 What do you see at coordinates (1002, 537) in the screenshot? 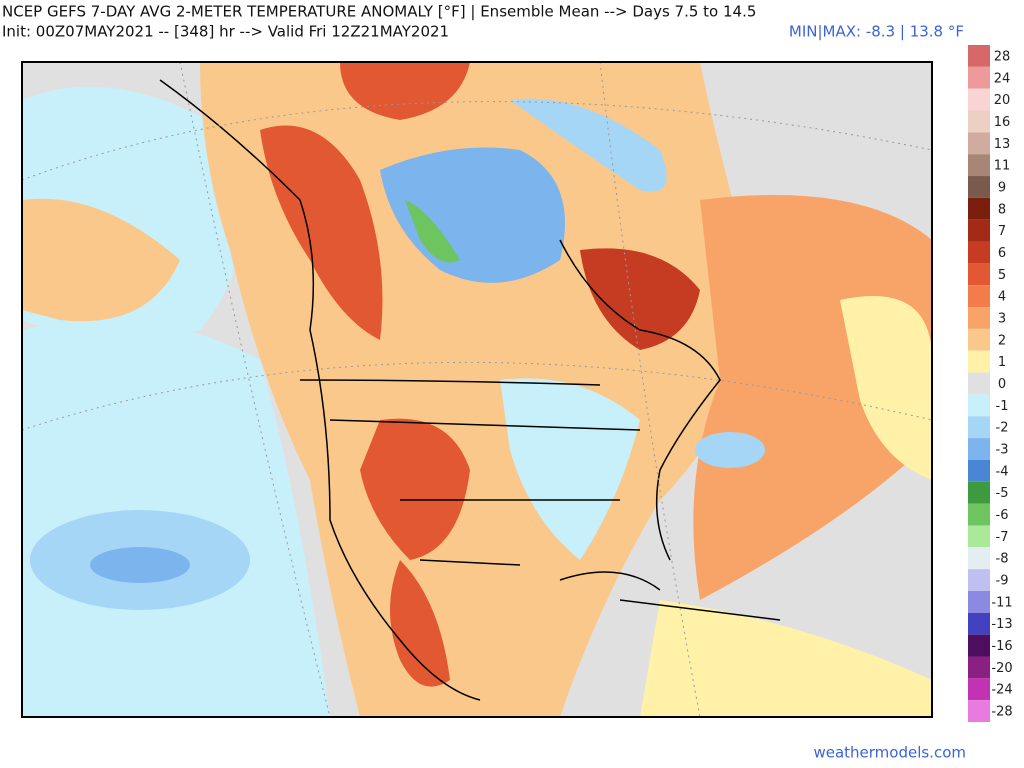
I see `legend-label: -7` at bounding box center [1002, 537].